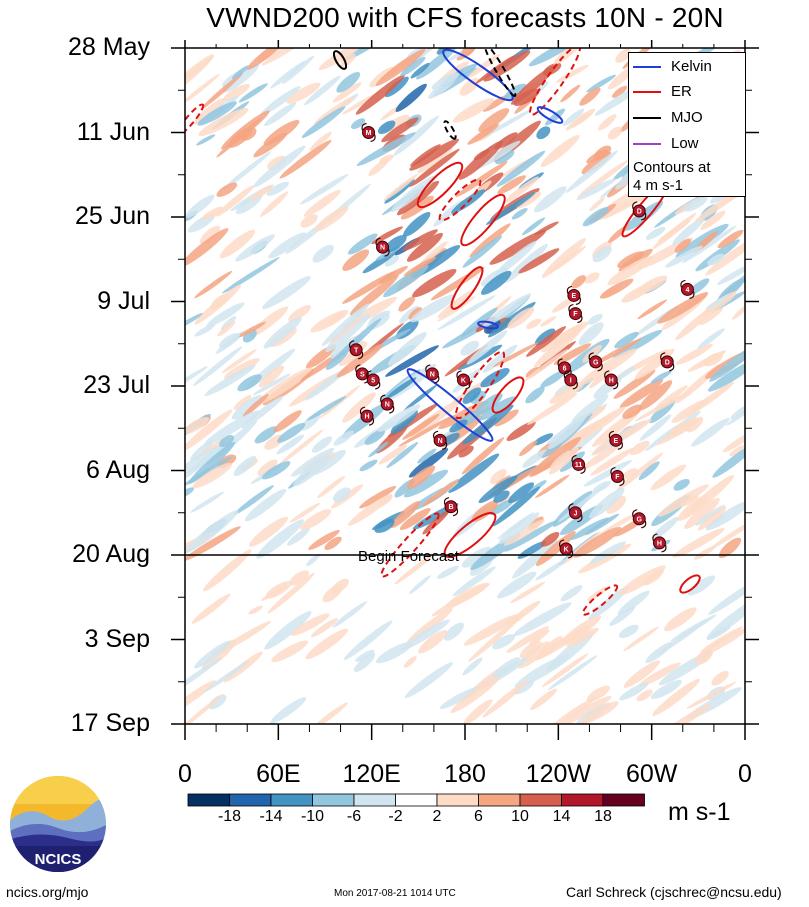  What do you see at coordinates (356, 350) in the screenshot?
I see `storm-marker: T` at bounding box center [356, 350].